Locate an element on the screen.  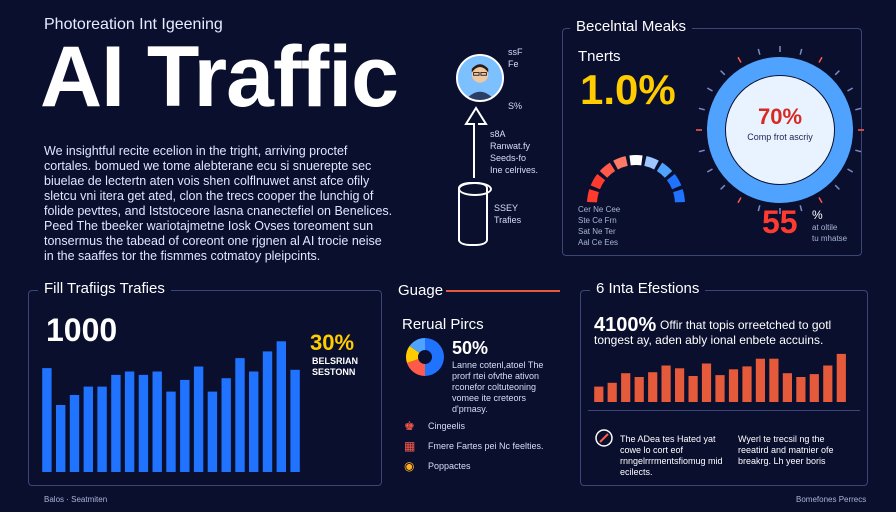
kpi-value: 55 is located at coordinates (780, 222).